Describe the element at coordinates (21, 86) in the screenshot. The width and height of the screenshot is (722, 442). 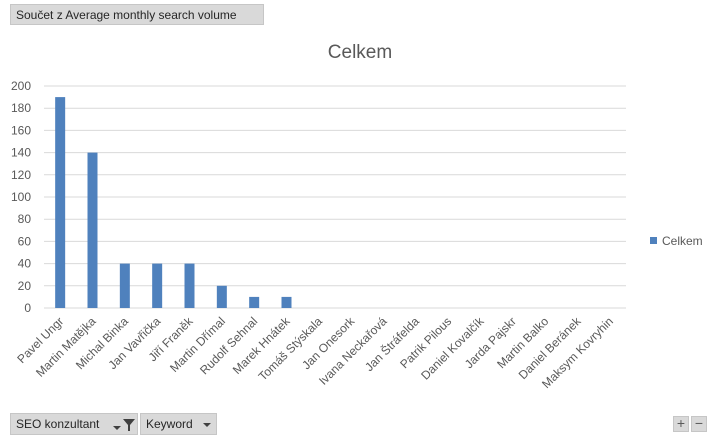
I see `y-tick-label: 200` at that location.